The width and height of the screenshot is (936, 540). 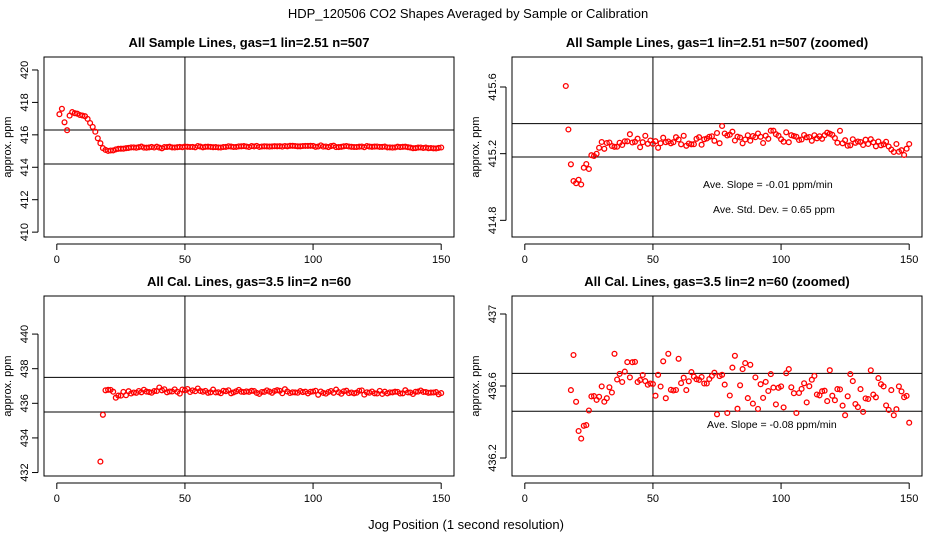 I want to click on y-tick-label: 438, so click(x=25, y=369).